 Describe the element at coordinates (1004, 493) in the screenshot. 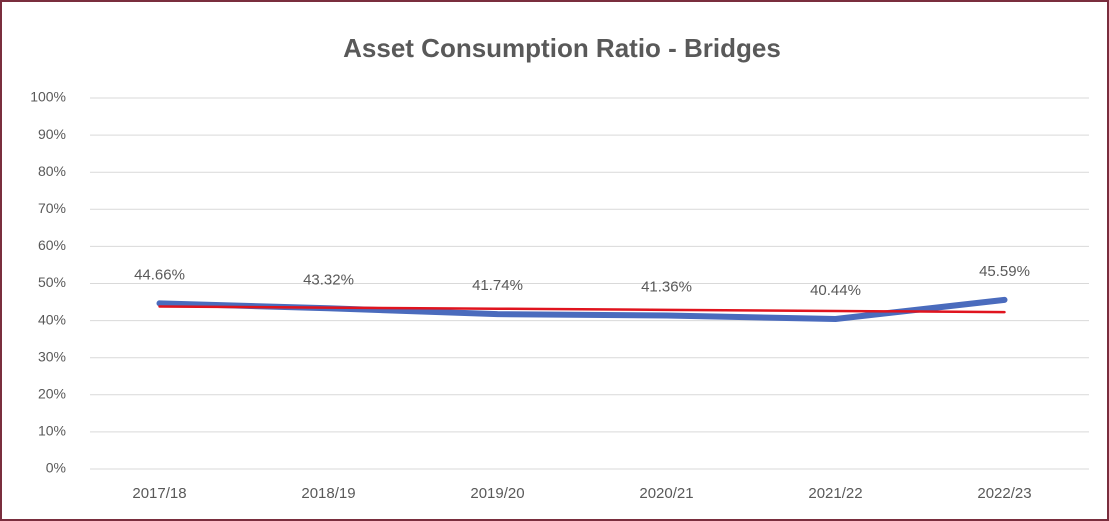

I see `x-tick-label: 2022/23` at that location.